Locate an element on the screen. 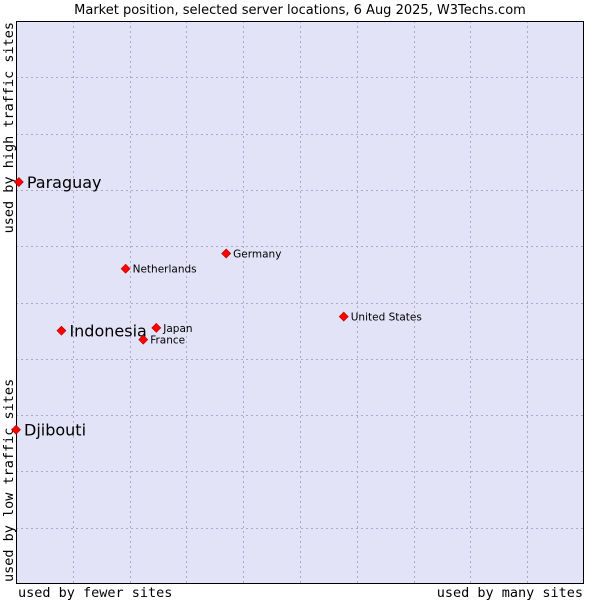 Image resolution: width=600 pixels, height=600 pixels. x-axis-label-low: used by fewer sites is located at coordinates (95, 592).